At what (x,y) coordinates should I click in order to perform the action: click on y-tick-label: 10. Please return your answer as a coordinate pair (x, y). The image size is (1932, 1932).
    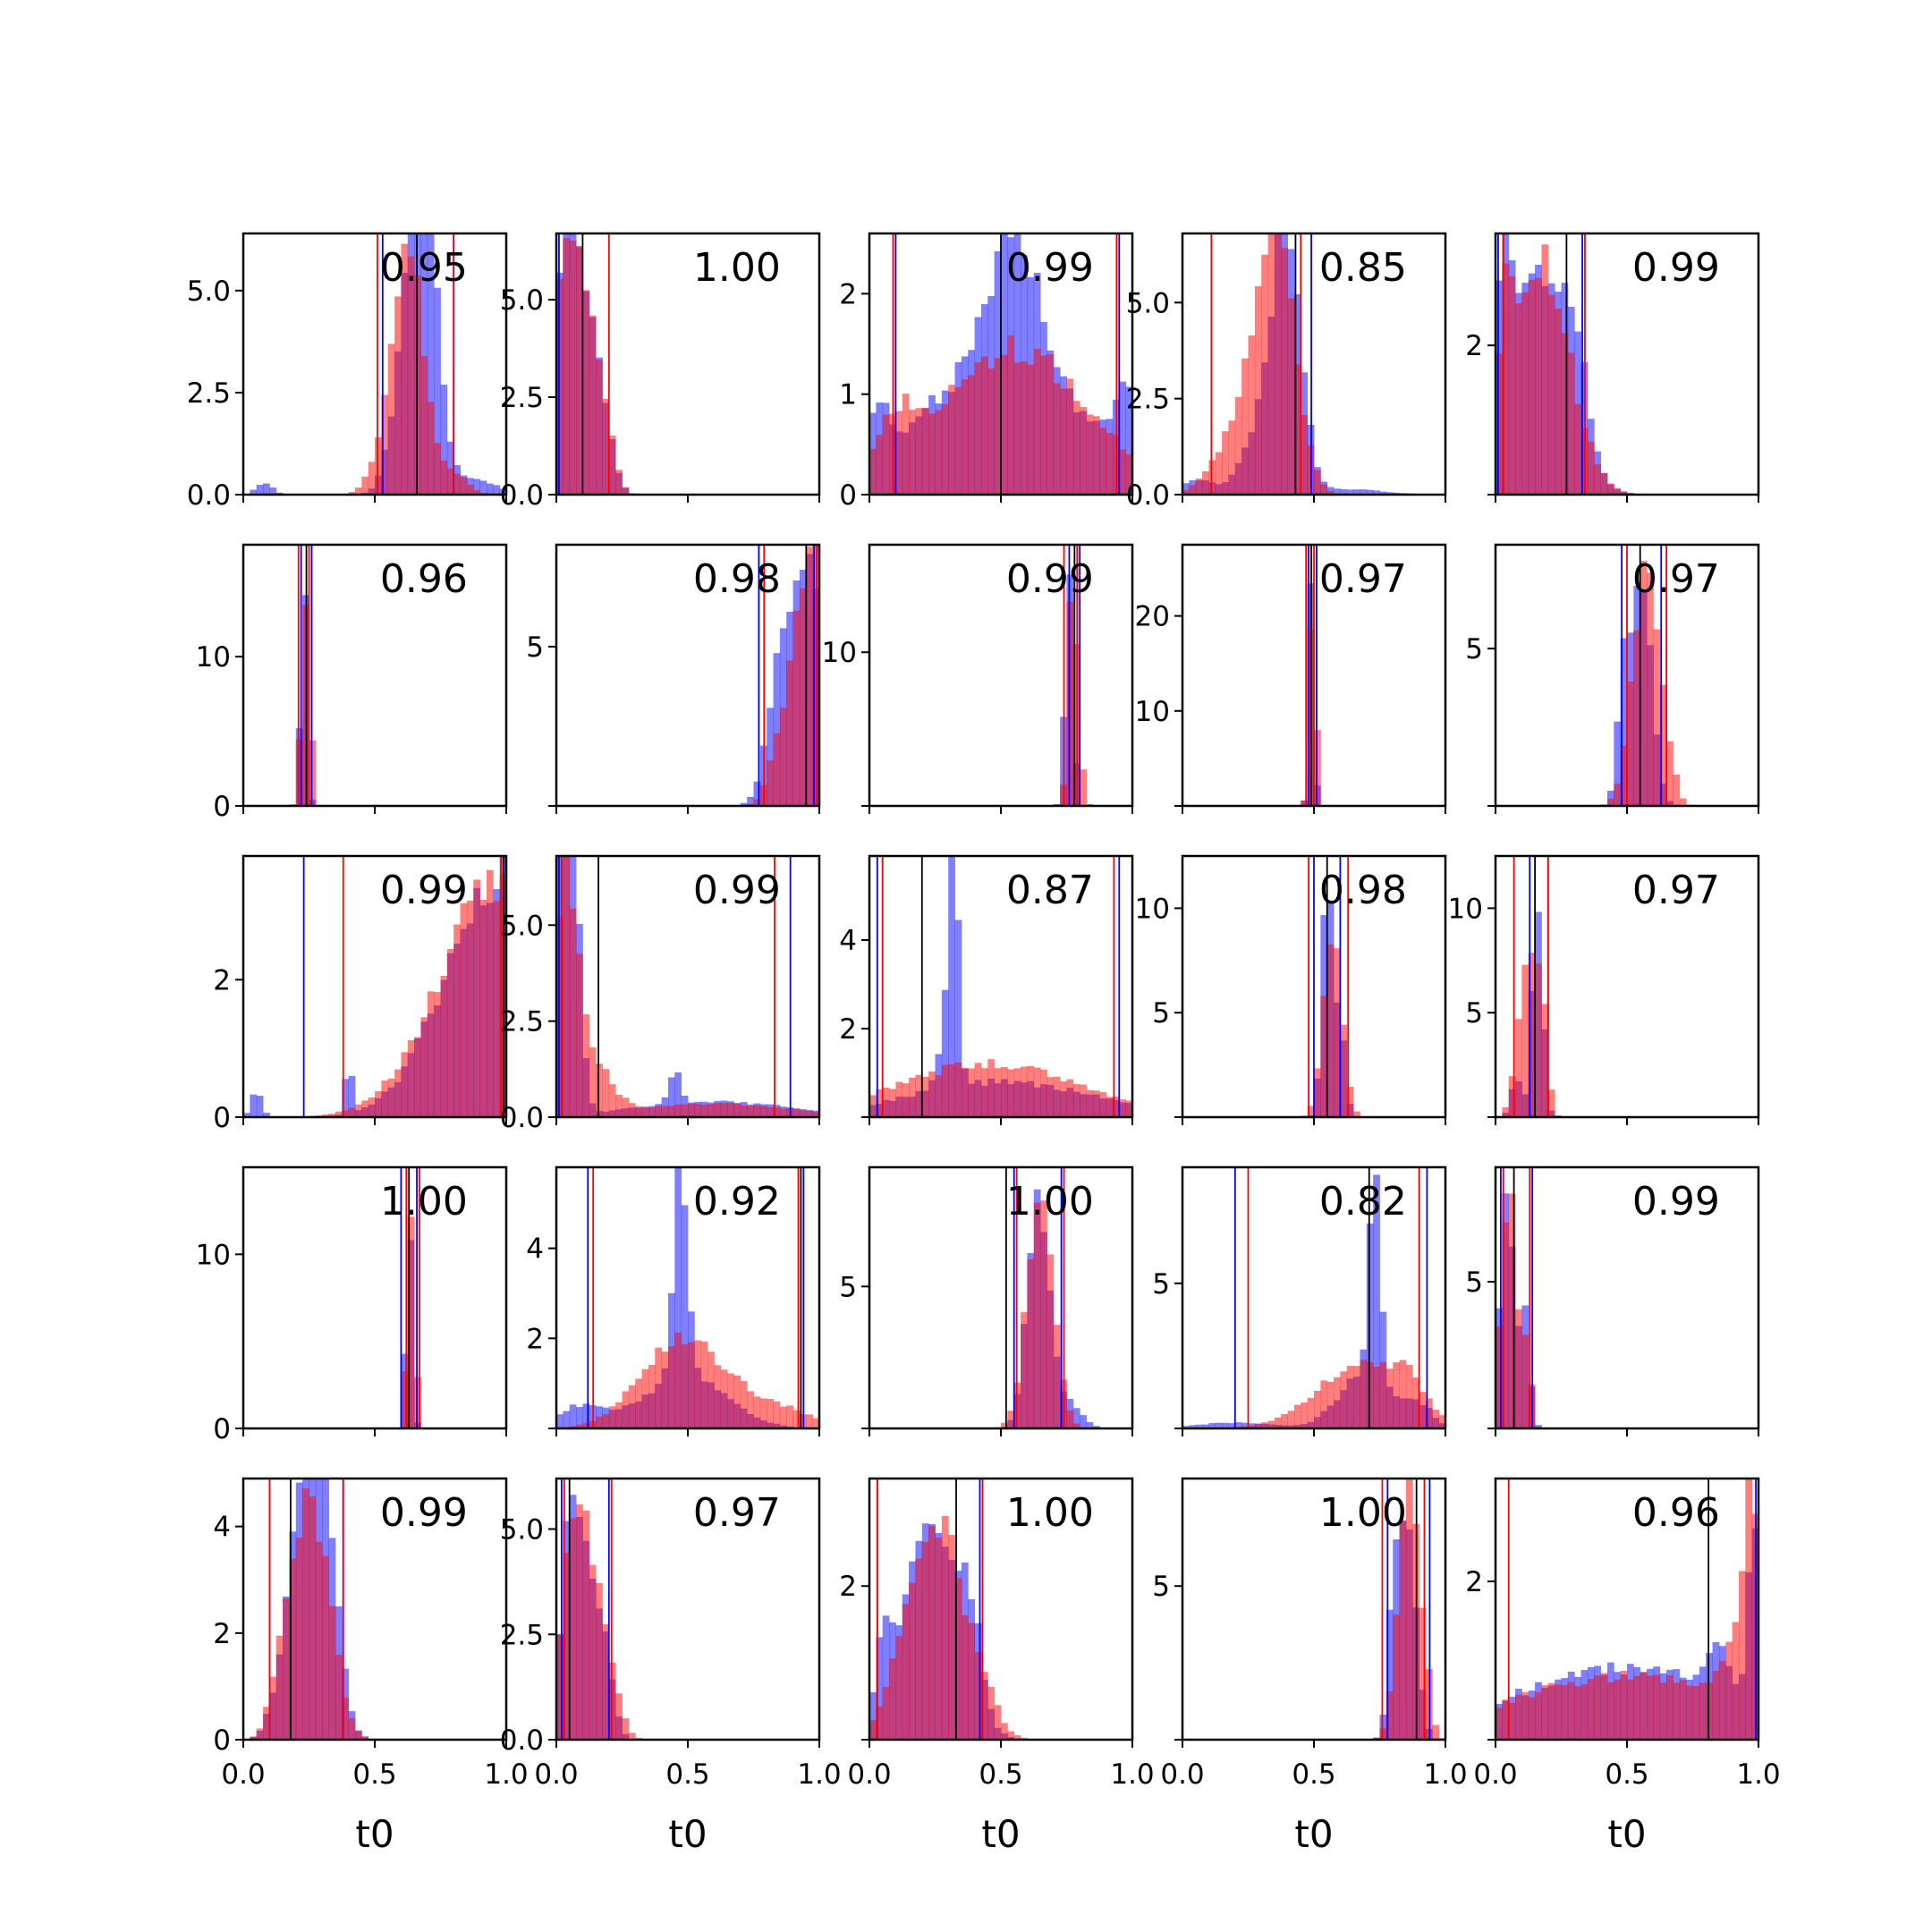
    Looking at the image, I should click on (1152, 712).